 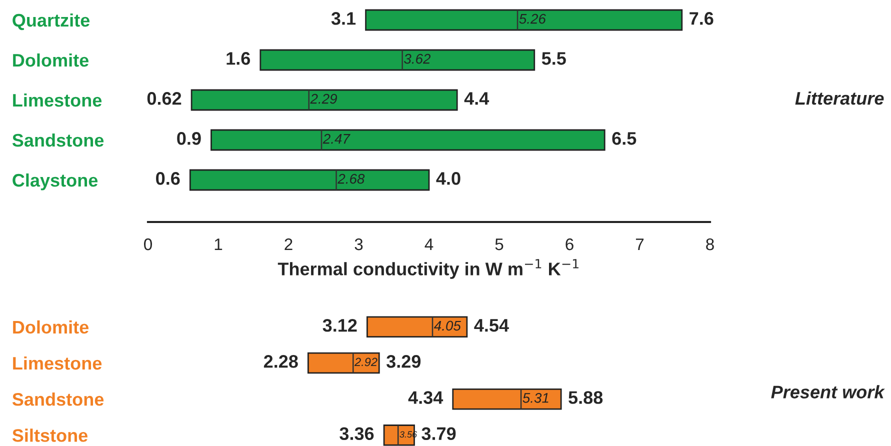 What do you see at coordinates (532, 19) in the screenshot?
I see `annotation: 5.26` at bounding box center [532, 19].